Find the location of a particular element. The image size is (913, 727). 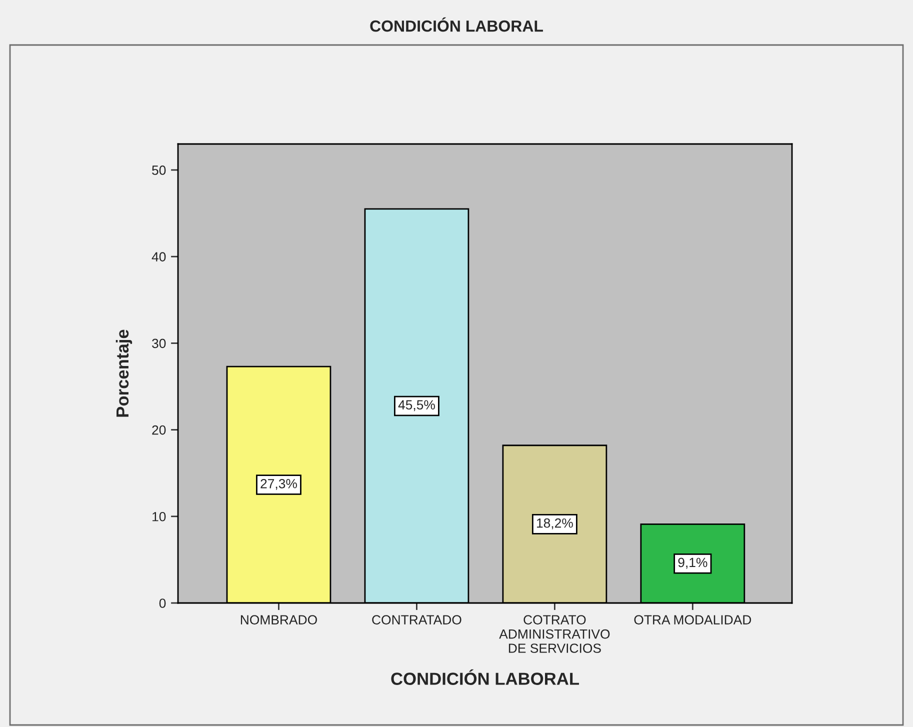

x-tick-label: COTRATO ADMINISTRATIVO DE SERVICIOS is located at coordinates (554, 634).